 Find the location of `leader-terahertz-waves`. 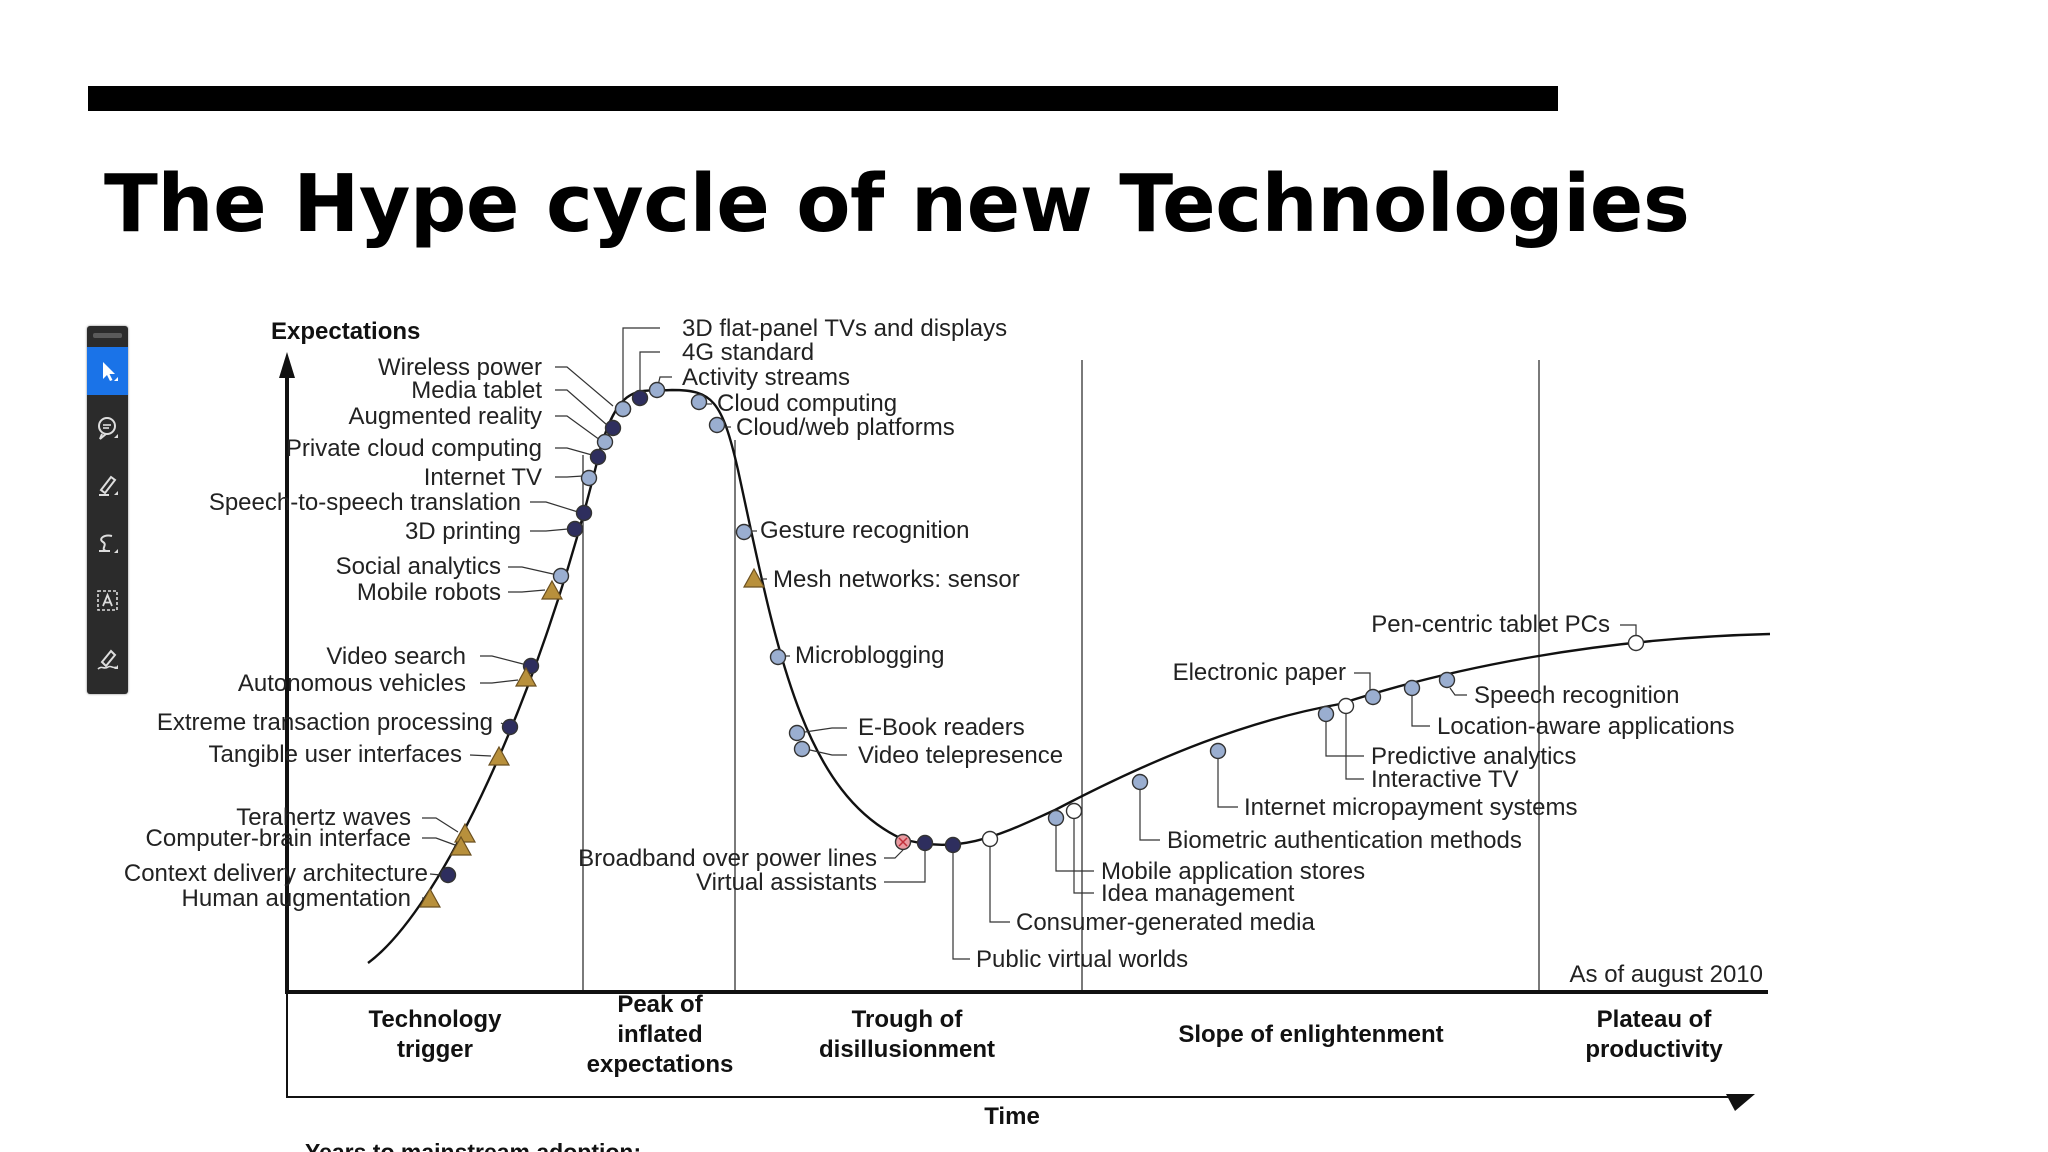

leader-terahertz-waves is located at coordinates (440, 825).